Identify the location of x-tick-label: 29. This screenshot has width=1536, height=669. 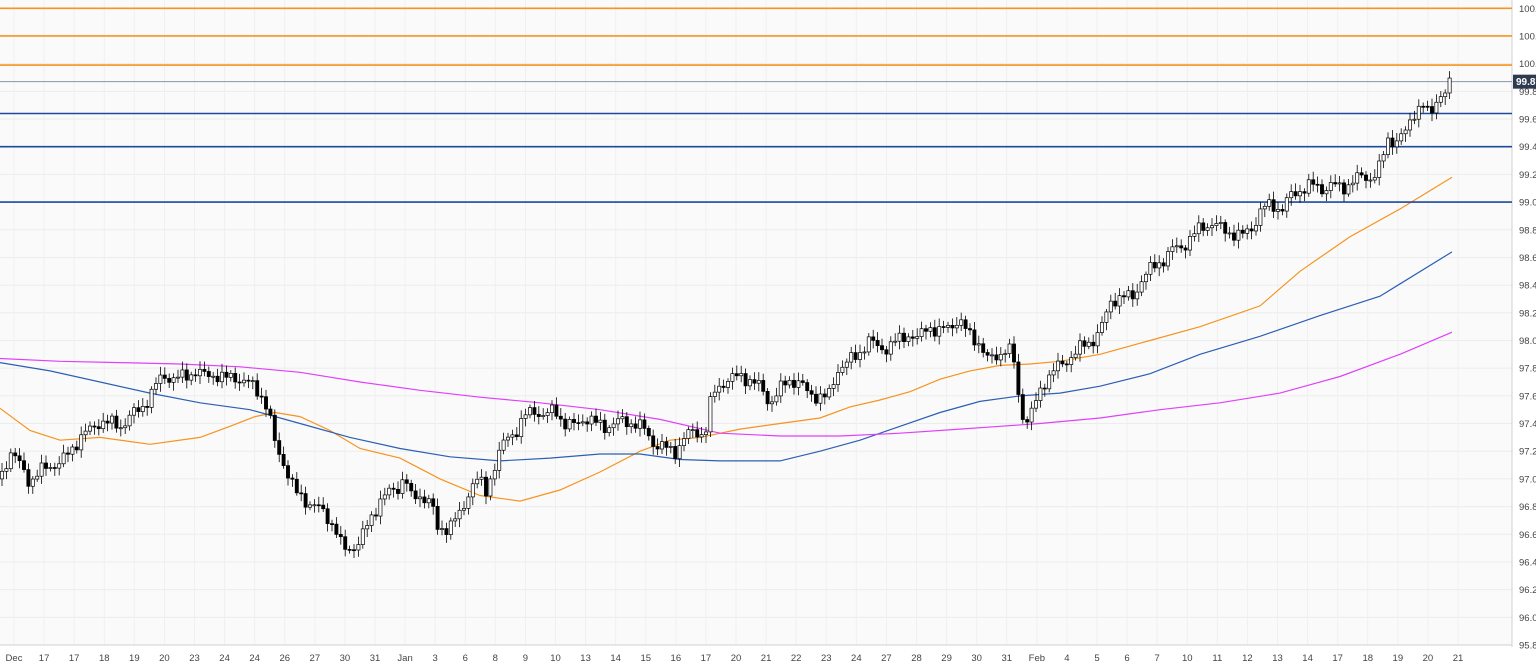
(946, 658).